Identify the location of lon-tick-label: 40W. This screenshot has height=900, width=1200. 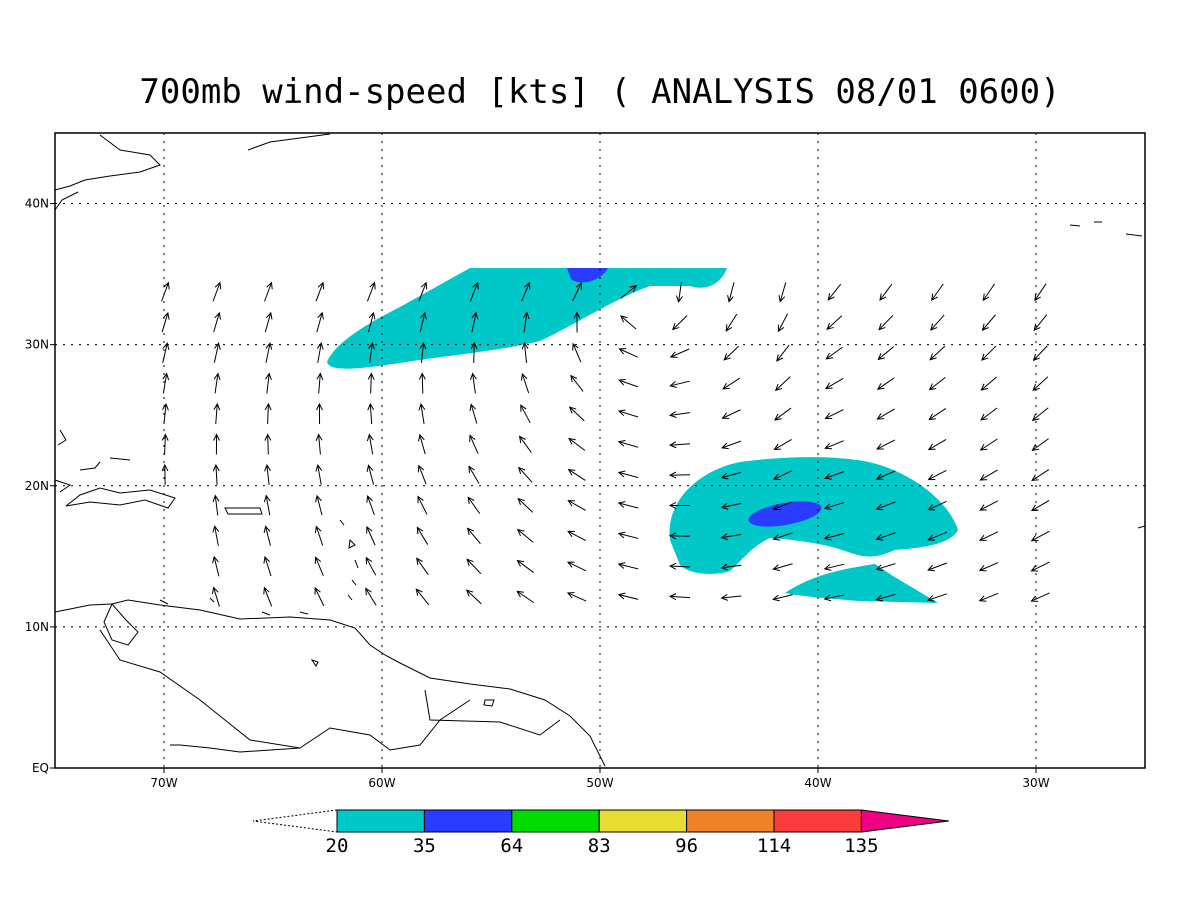
(817, 783).